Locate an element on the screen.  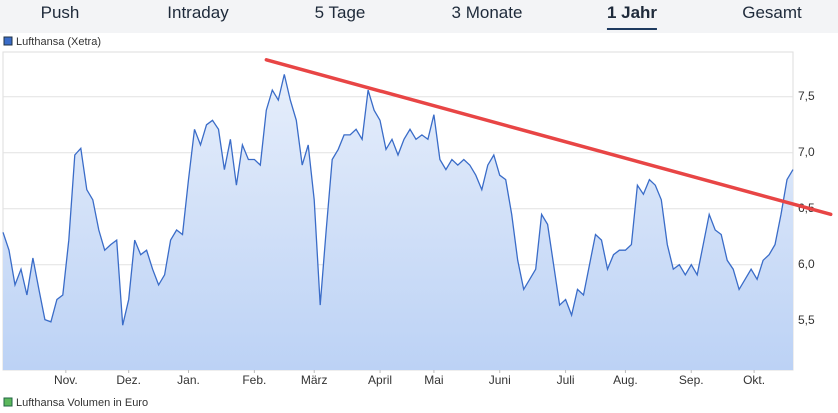
x-tick-label: Feb. is located at coordinates (254, 380).